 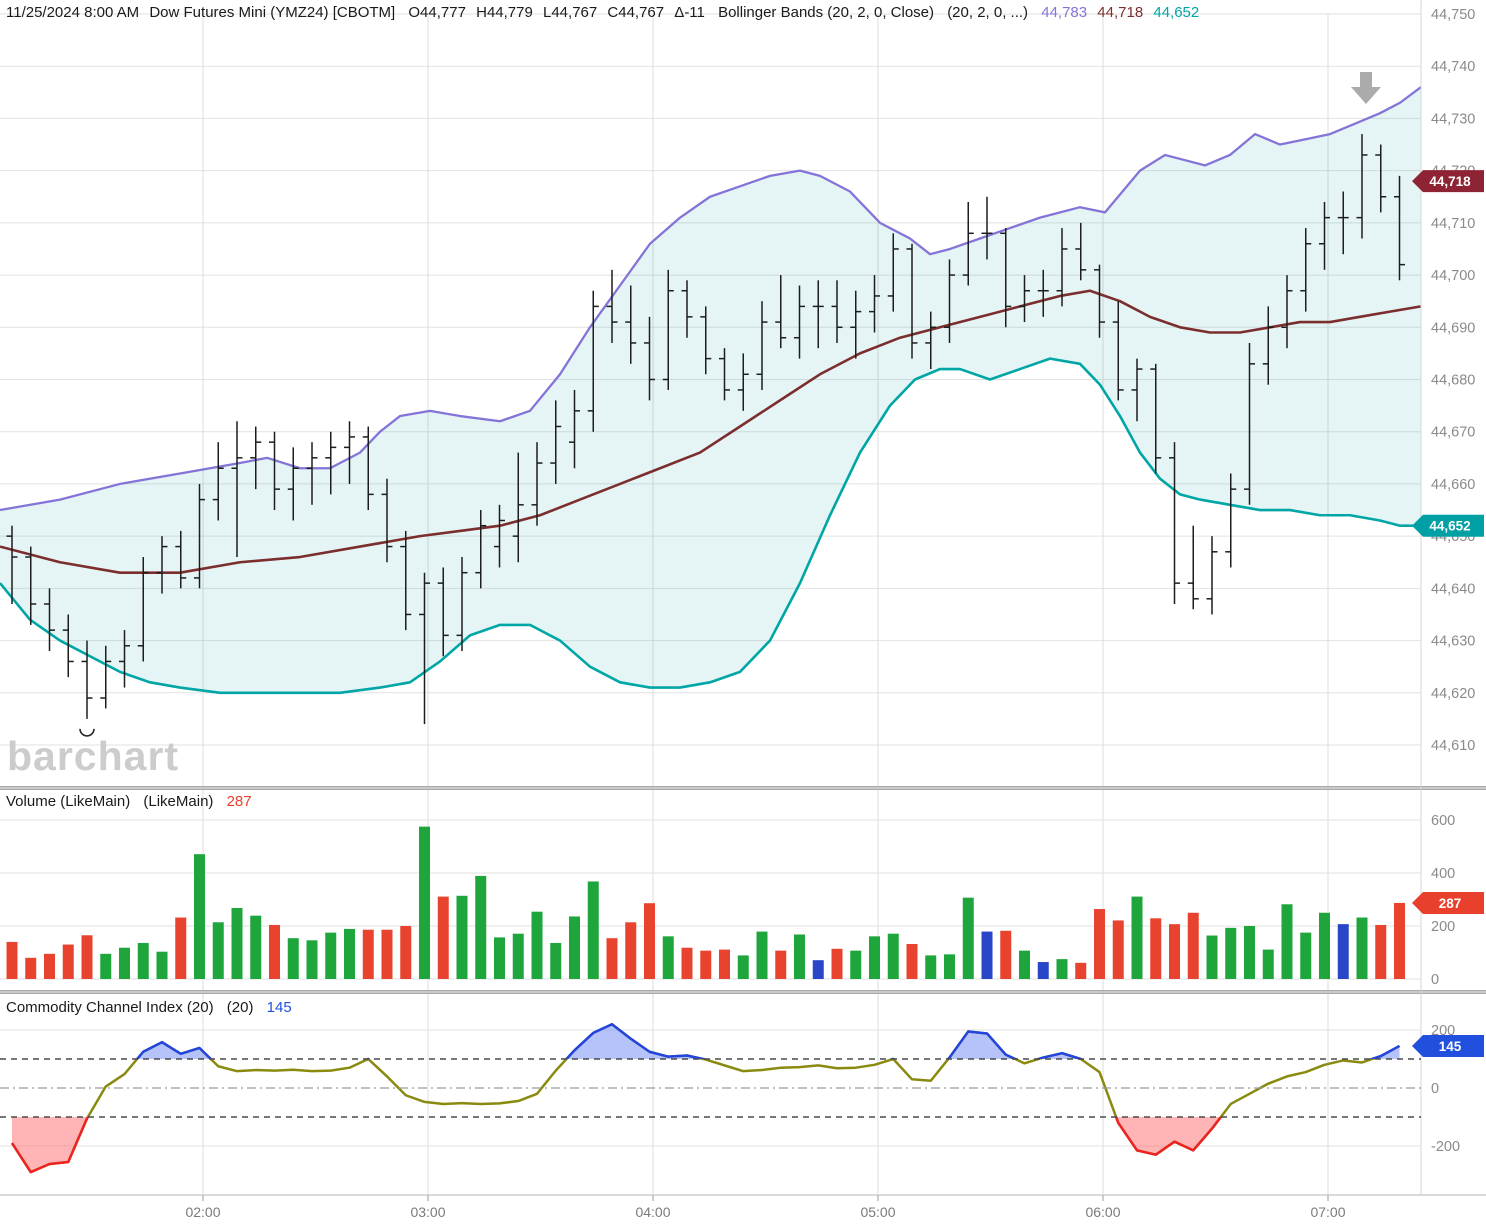 What do you see at coordinates (765, 1207) in the screenshot?
I see `time-axis: 02:00 03:00 04:00 05:00 06:00 07:00` at bounding box center [765, 1207].